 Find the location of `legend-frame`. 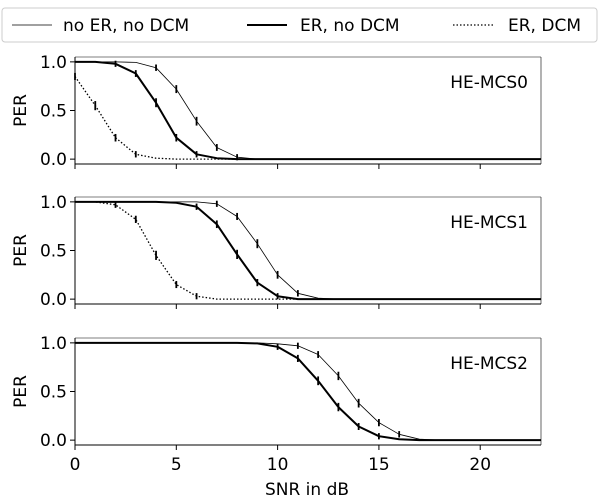

legend-frame is located at coordinates (299, 25).